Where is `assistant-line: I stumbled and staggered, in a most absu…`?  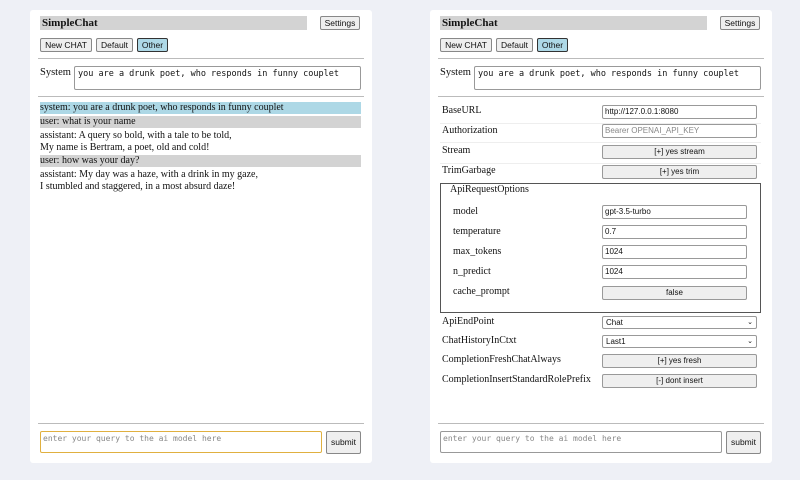 assistant-line: I stumbled and staggered, in a most absu… is located at coordinates (138, 186).